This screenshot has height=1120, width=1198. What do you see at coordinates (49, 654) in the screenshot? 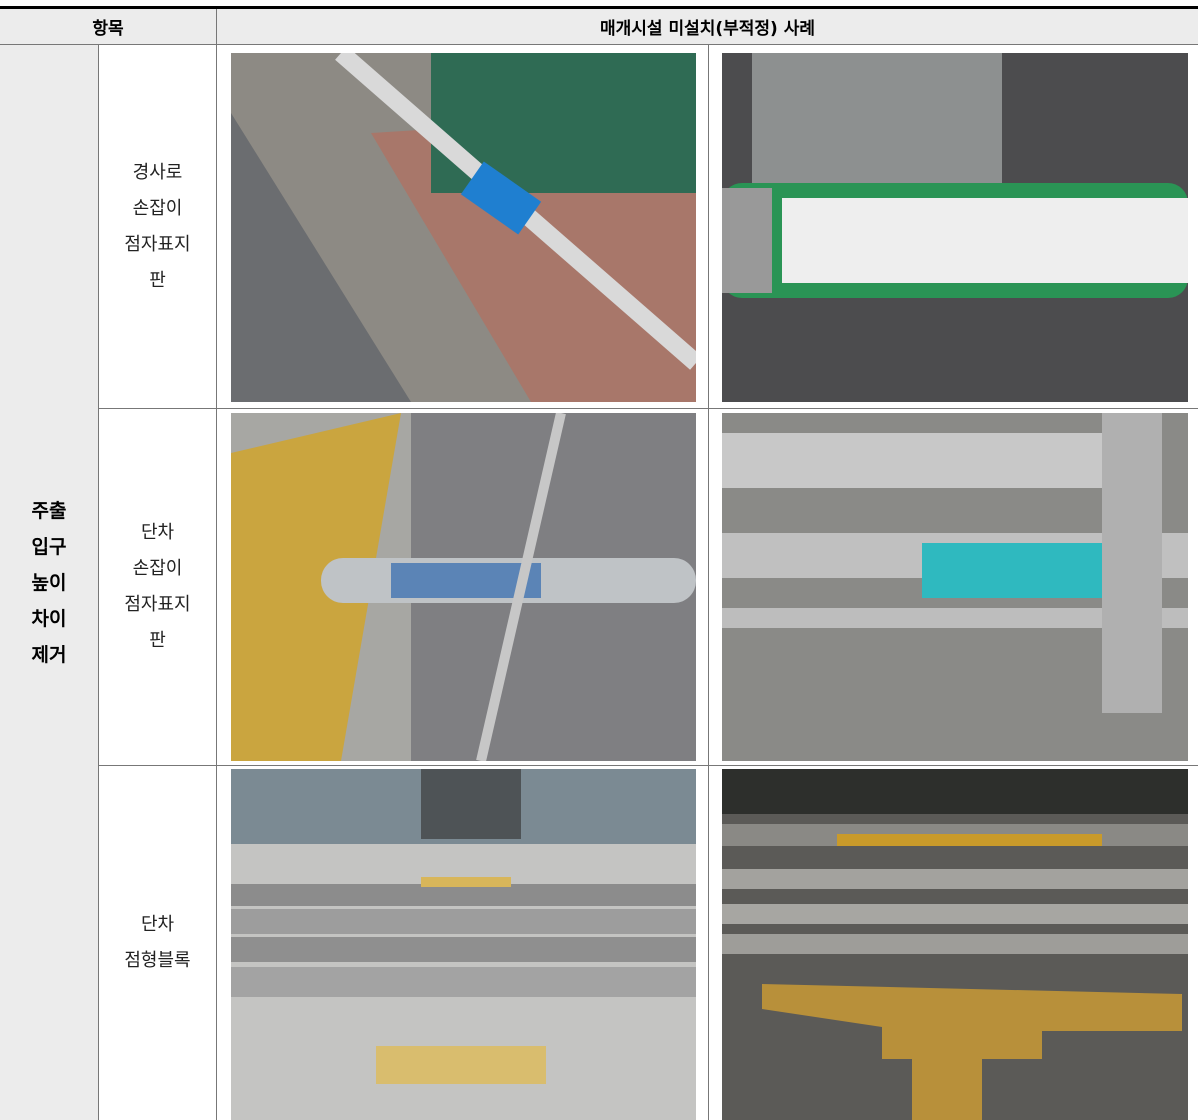
I see `cell-text: 제거` at bounding box center [49, 654].